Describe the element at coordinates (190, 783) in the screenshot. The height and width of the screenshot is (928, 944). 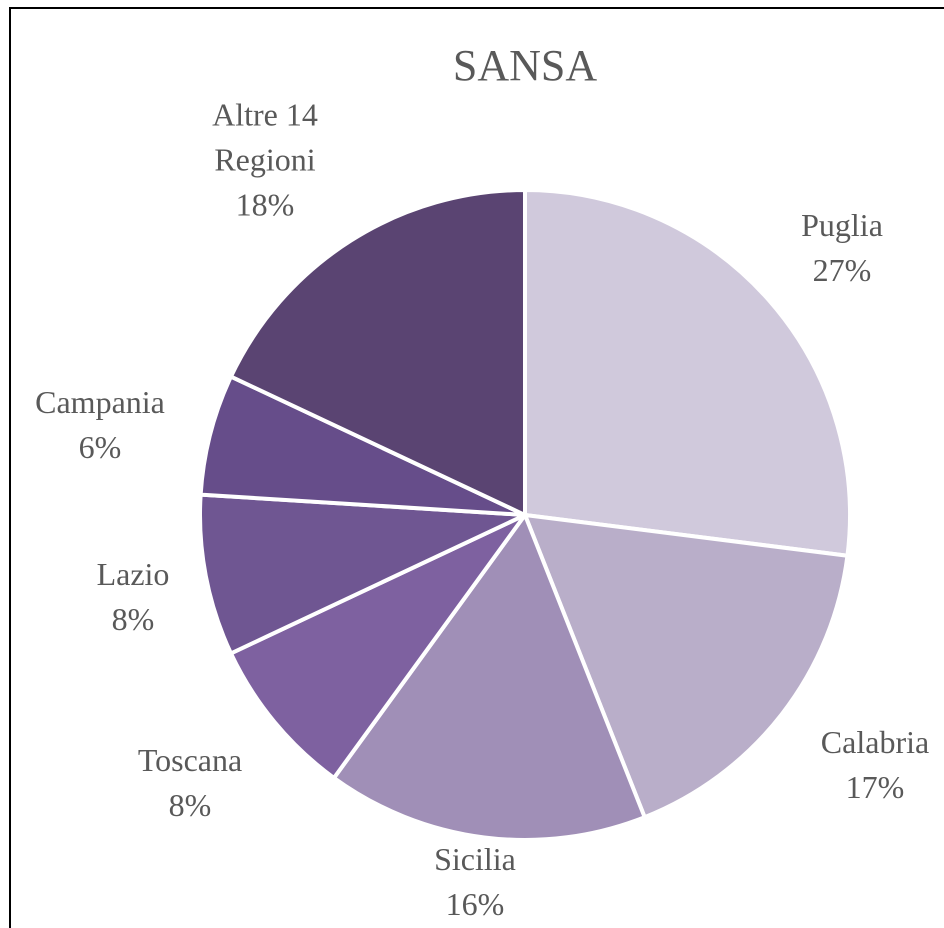
I see `slice-label: Toscana 8%` at that location.